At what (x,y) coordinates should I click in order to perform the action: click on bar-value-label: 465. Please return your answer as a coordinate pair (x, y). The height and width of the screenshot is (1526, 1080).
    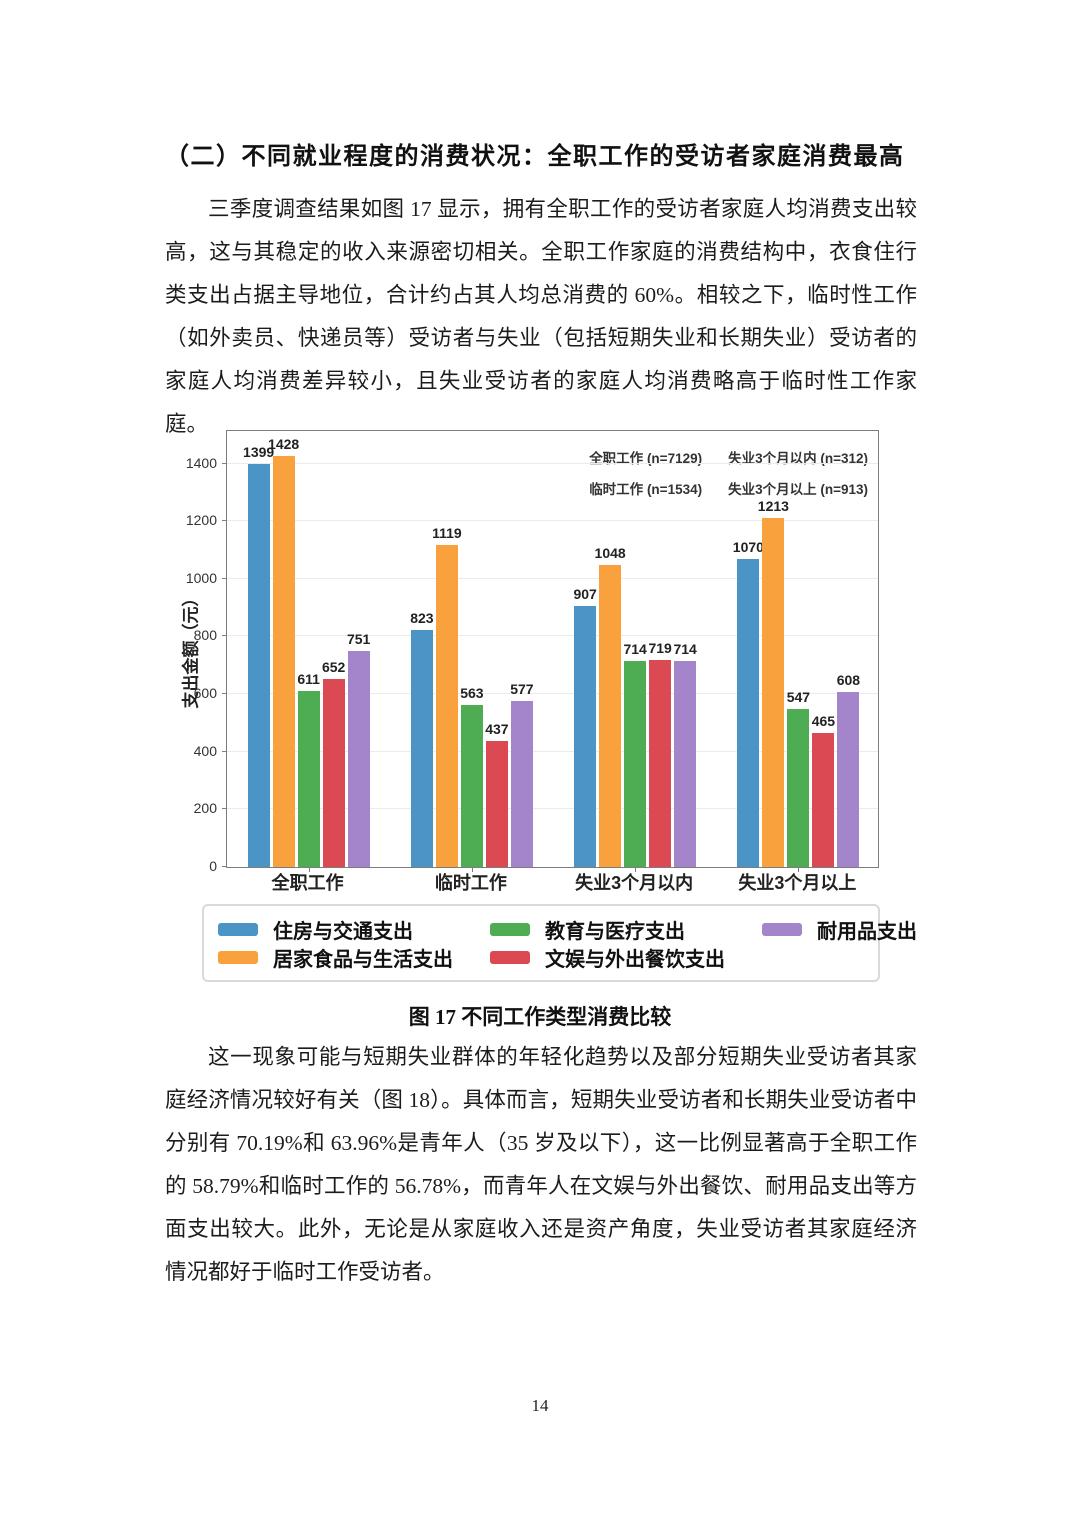
    Looking at the image, I should click on (823, 721).